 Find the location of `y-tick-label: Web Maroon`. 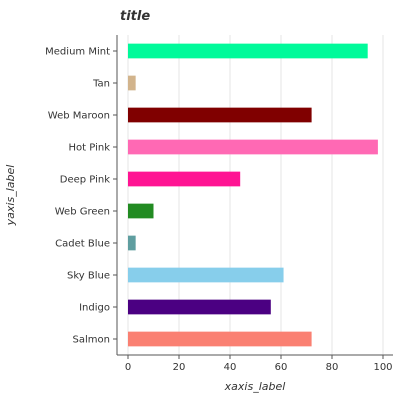

y-tick-label: Web Maroon is located at coordinates (79, 116).